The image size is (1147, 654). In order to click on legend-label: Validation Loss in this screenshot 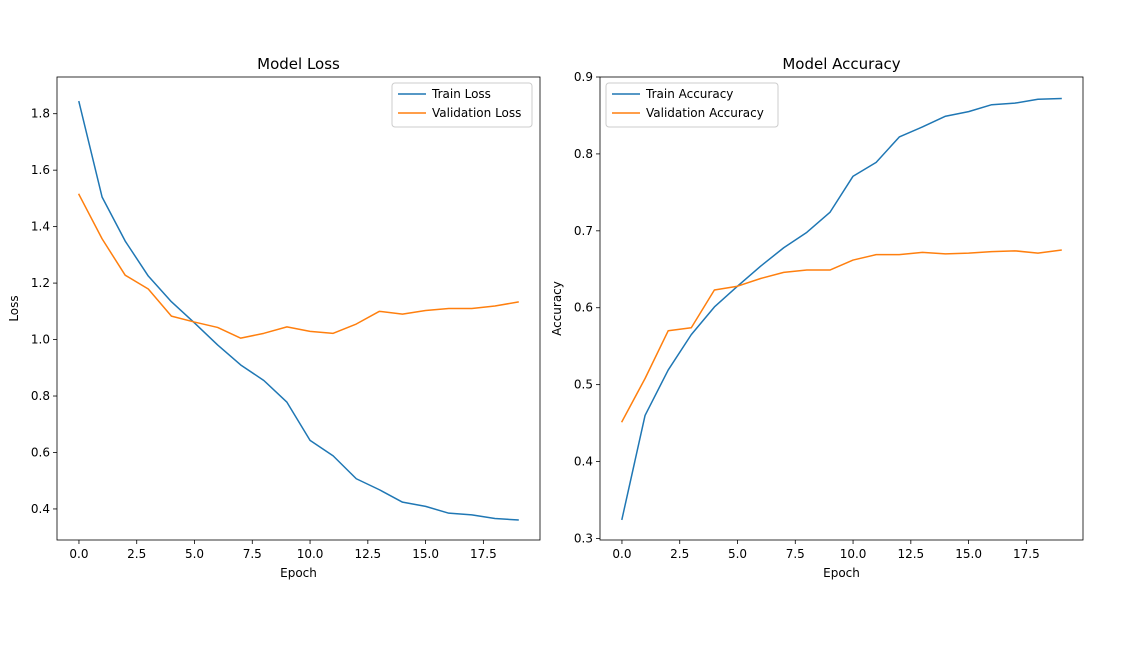, I will do `click(476, 113)`.